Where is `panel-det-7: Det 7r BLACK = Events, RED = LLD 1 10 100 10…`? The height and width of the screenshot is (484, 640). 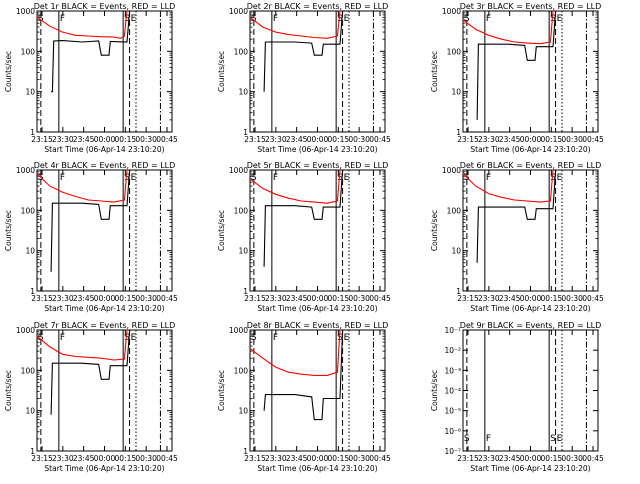
panel-det-7: Det 7r BLACK = Events, RED = LLD 1 10 100 10… is located at coordinates (91, 397).